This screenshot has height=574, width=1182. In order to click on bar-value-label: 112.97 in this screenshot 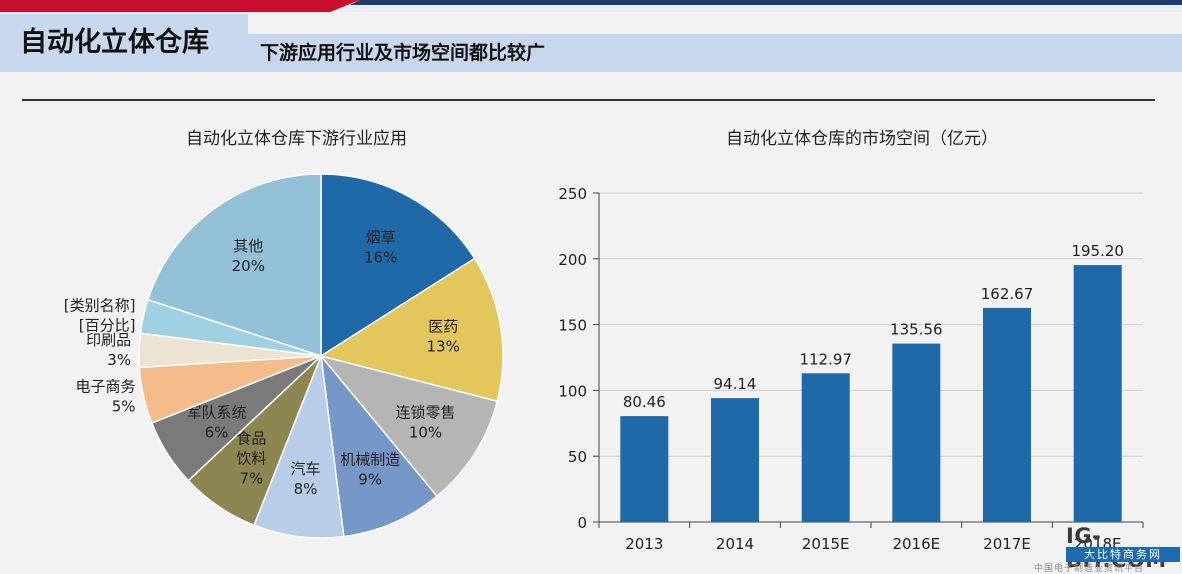, I will do `click(825, 359)`.